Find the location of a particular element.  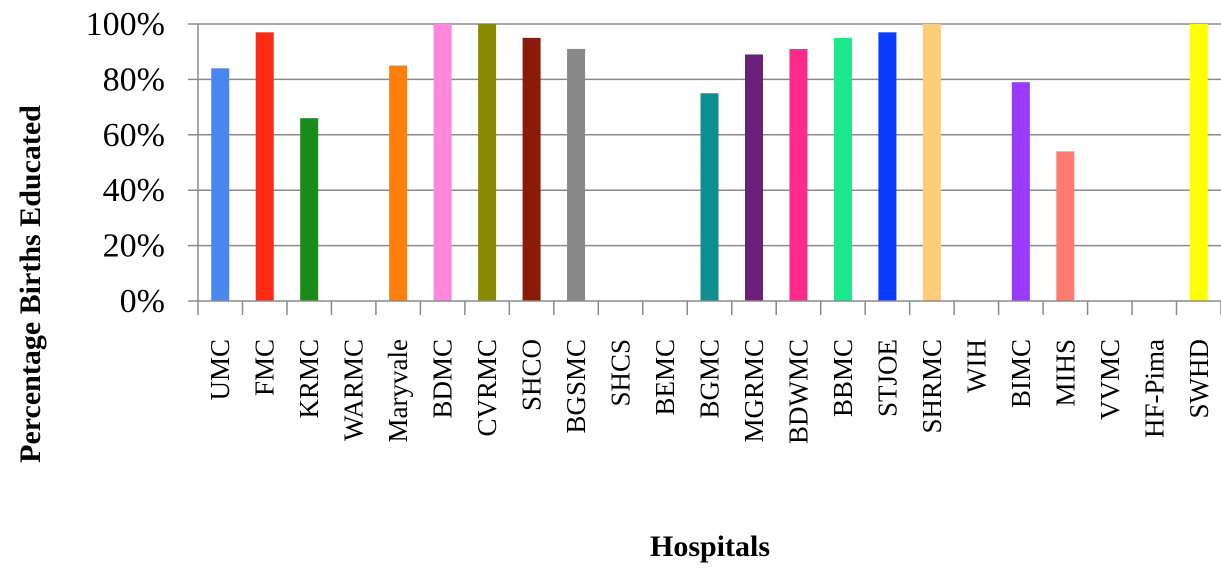

x-tick-label: SWHD is located at coordinates (1199, 379).